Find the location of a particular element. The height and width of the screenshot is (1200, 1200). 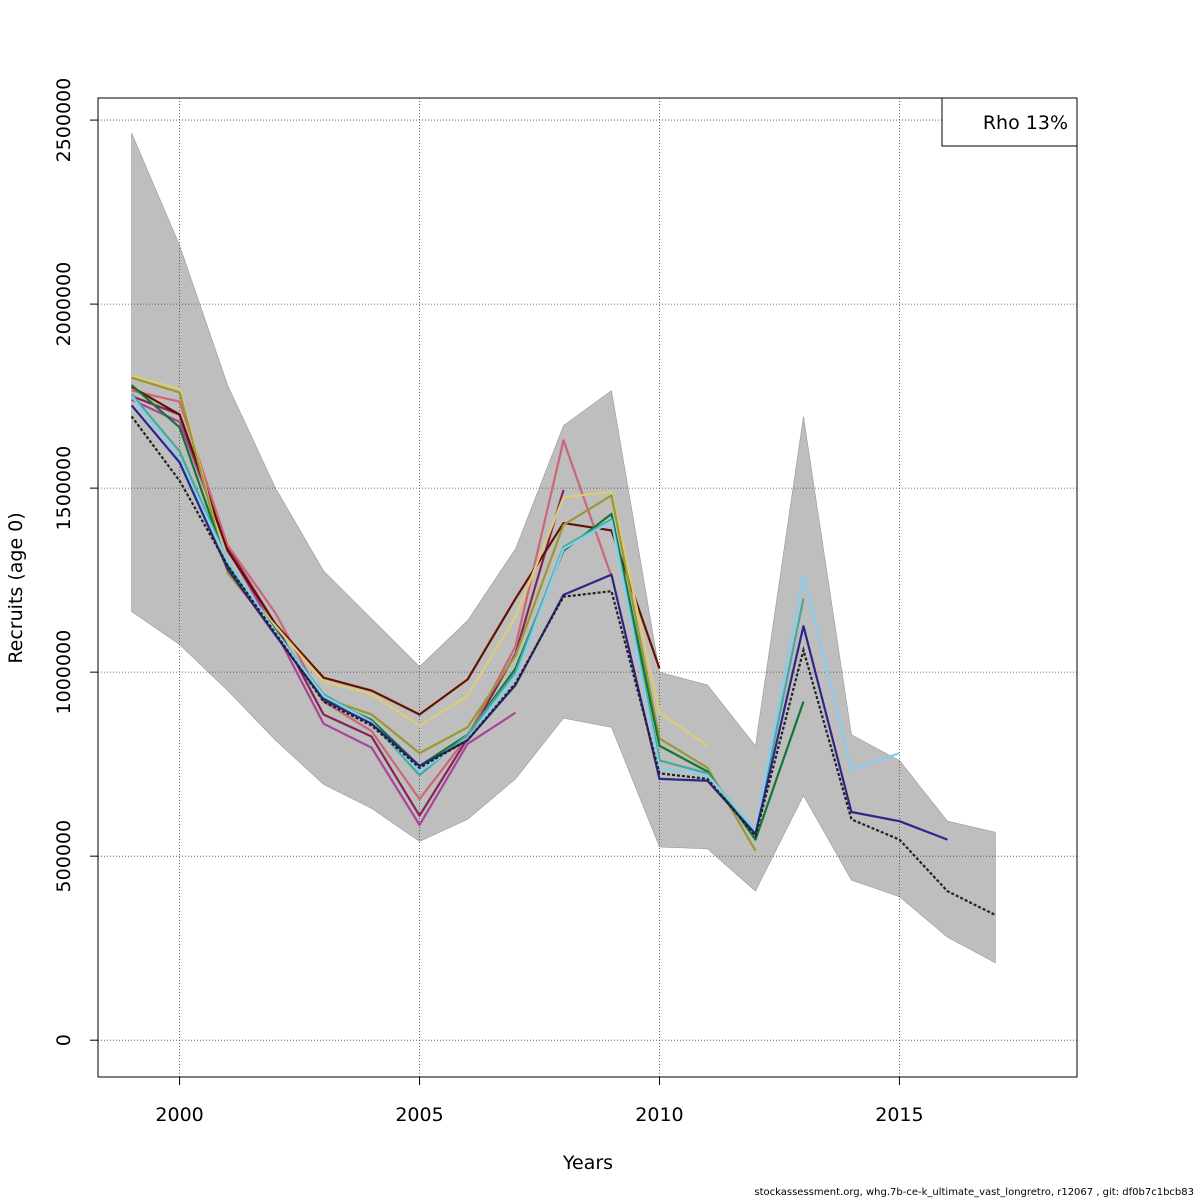

y-tick-label: 2500000 is located at coordinates (64, 120).